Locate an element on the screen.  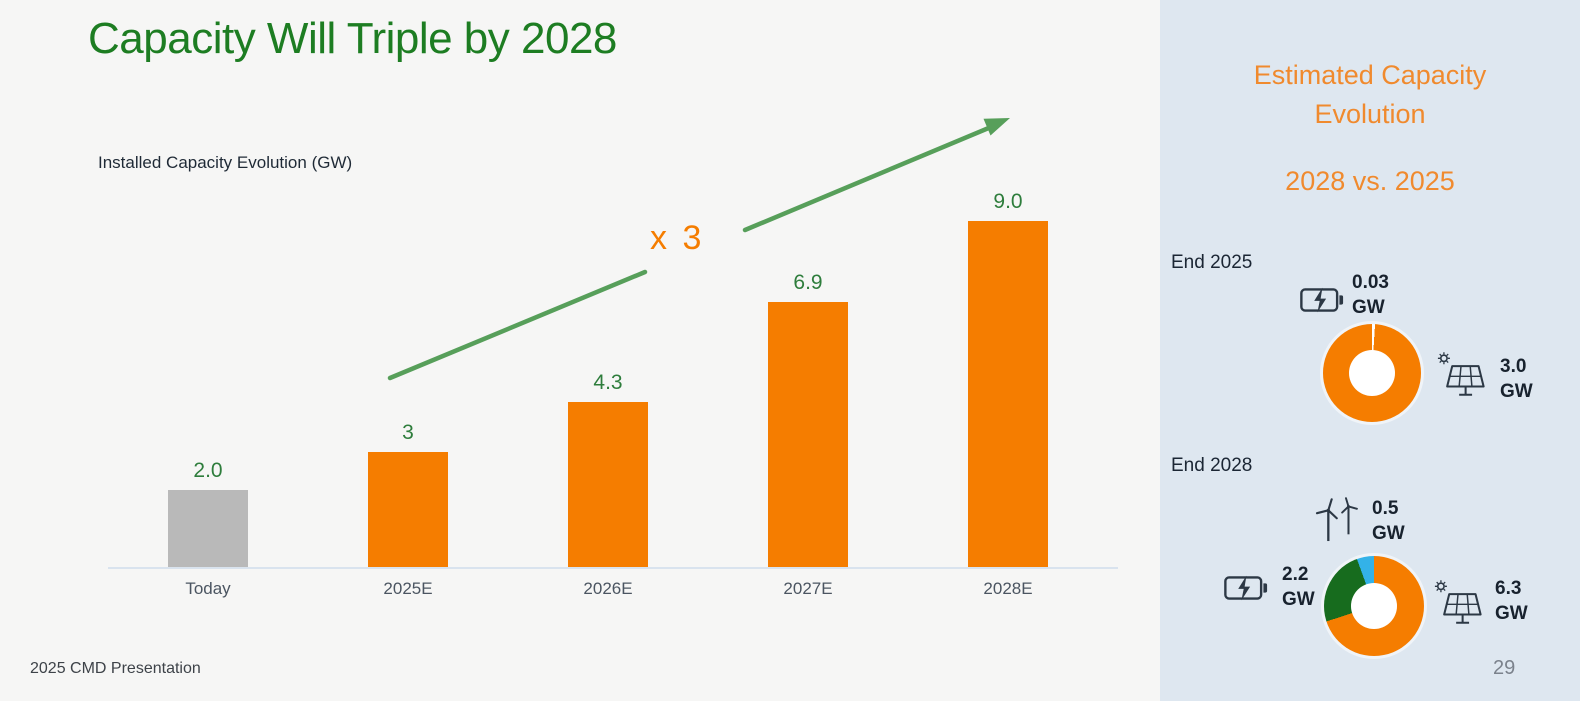
bar-value-label: 4.3 is located at coordinates (608, 382).